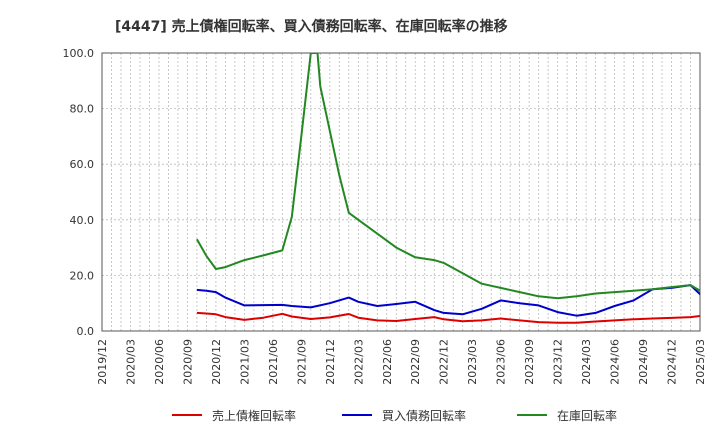  Describe the element at coordinates (358, 362) in the screenshot. I see `x-tick-label: 2022/03` at that location.